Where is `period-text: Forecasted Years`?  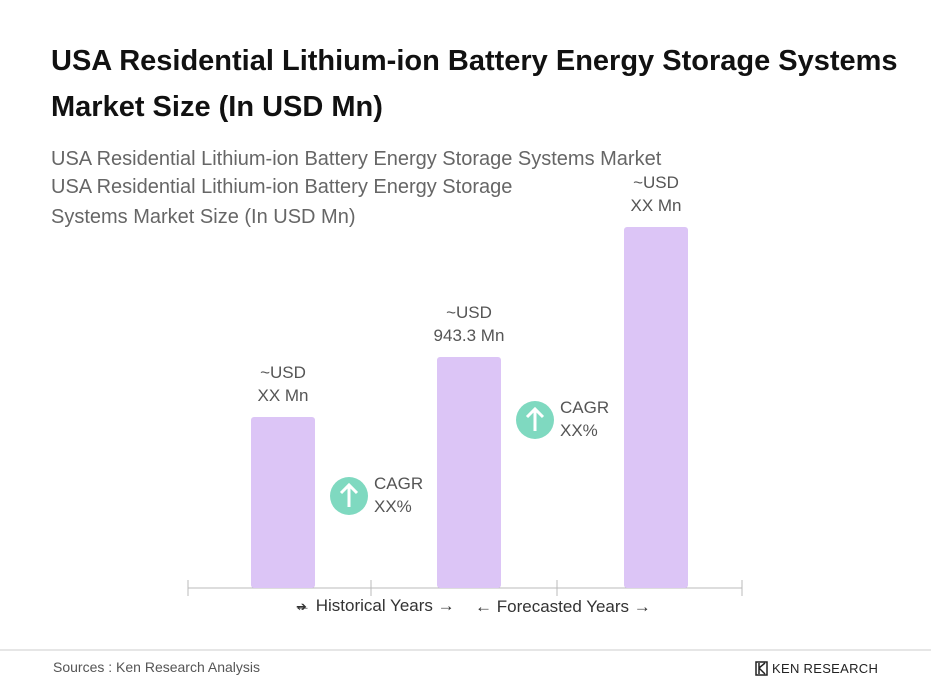
period-text: Forecasted Years is located at coordinates (563, 606).